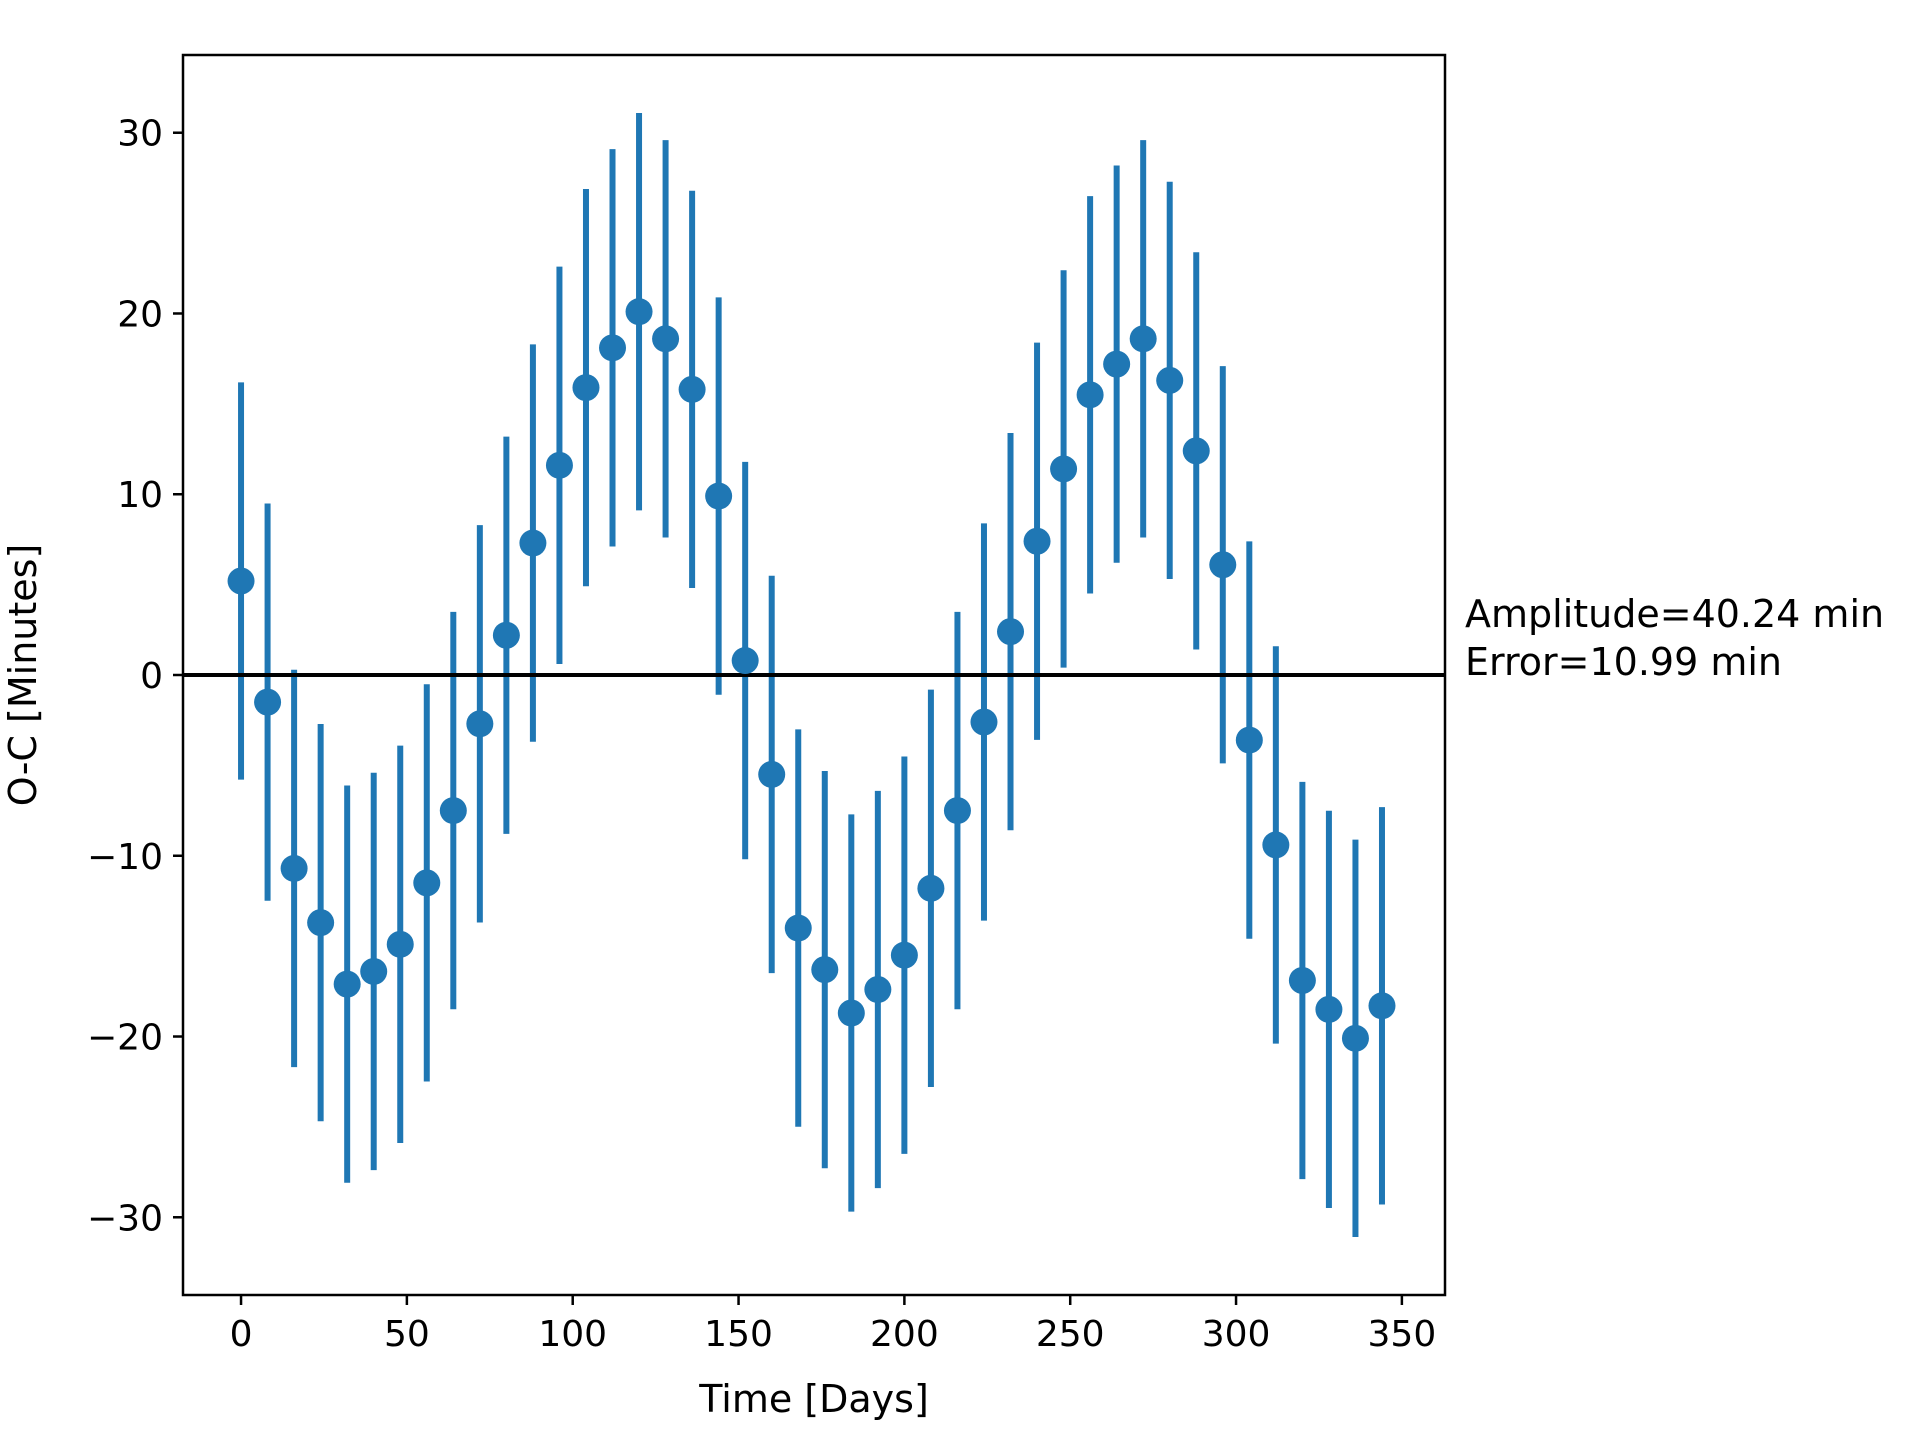  I want to click on x-tick-label: 0, so click(241, 1334).